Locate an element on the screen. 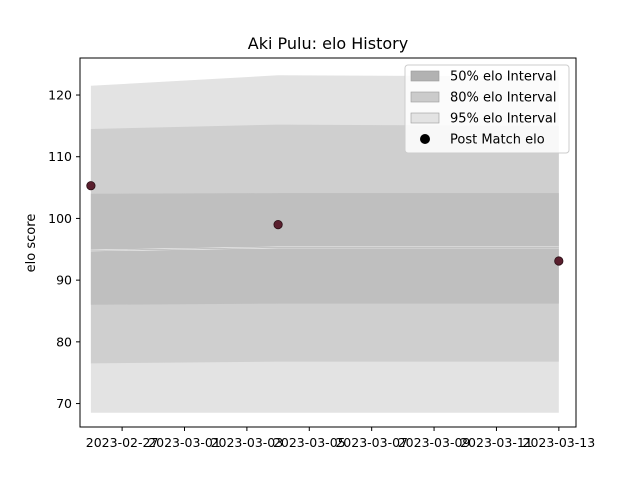  y-tick-label: 80 is located at coordinates (64, 341).